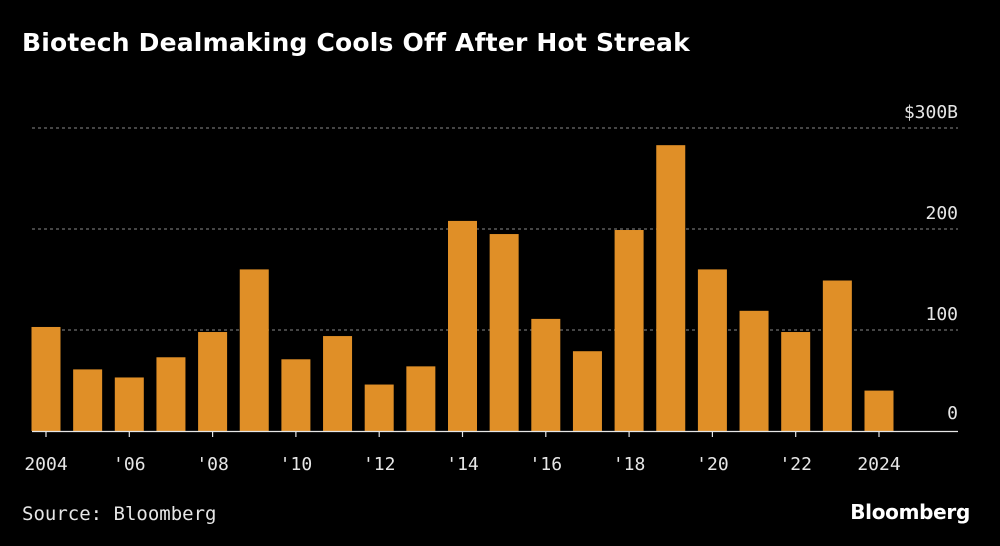 The image size is (1000, 546). Describe the element at coordinates (796, 381) in the screenshot. I see `bar-2022` at that location.